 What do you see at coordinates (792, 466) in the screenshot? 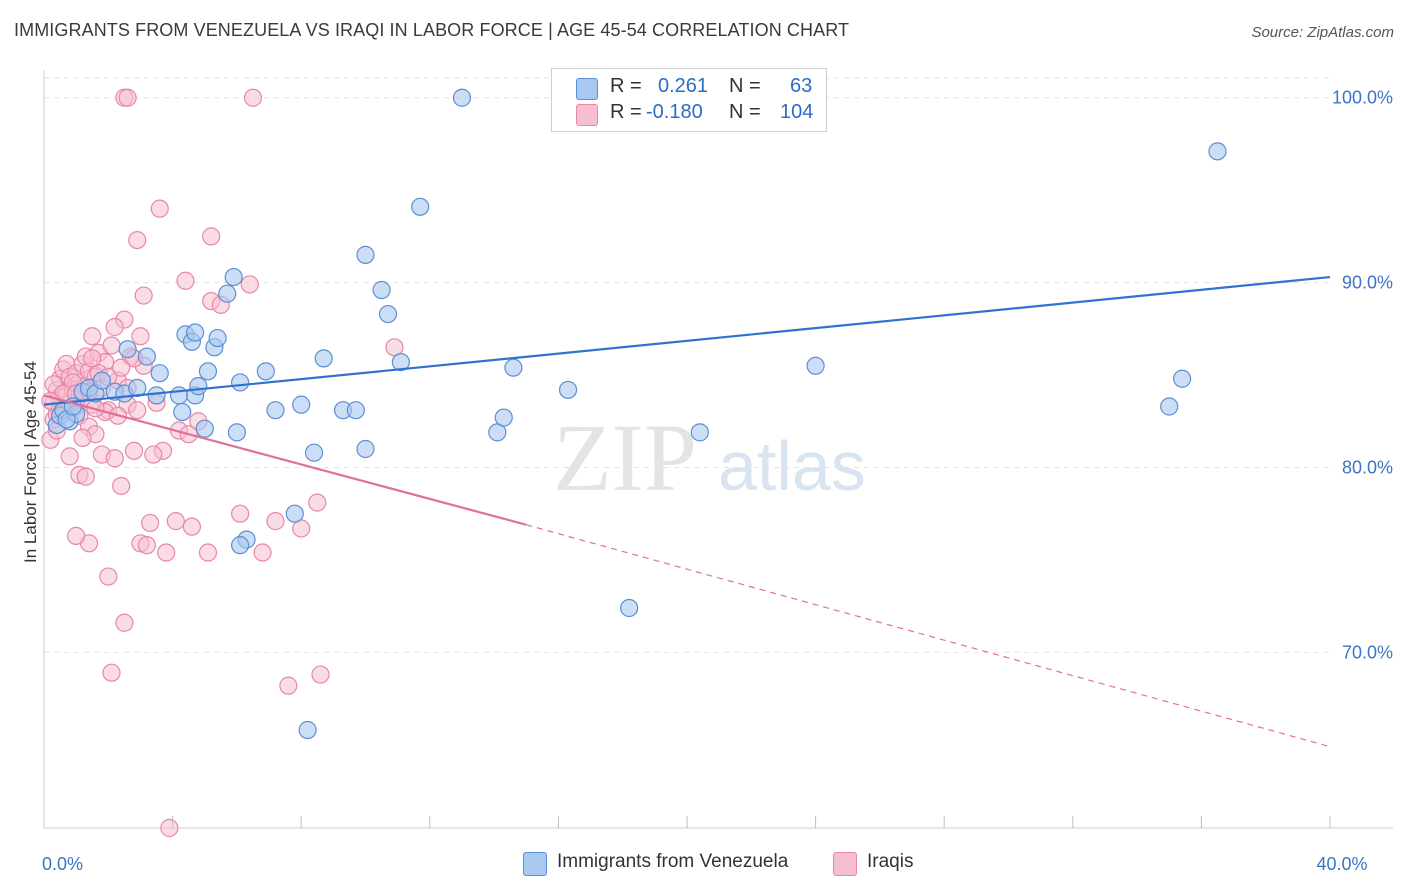
I see `watermark-atlas: atlas` at bounding box center [792, 466].